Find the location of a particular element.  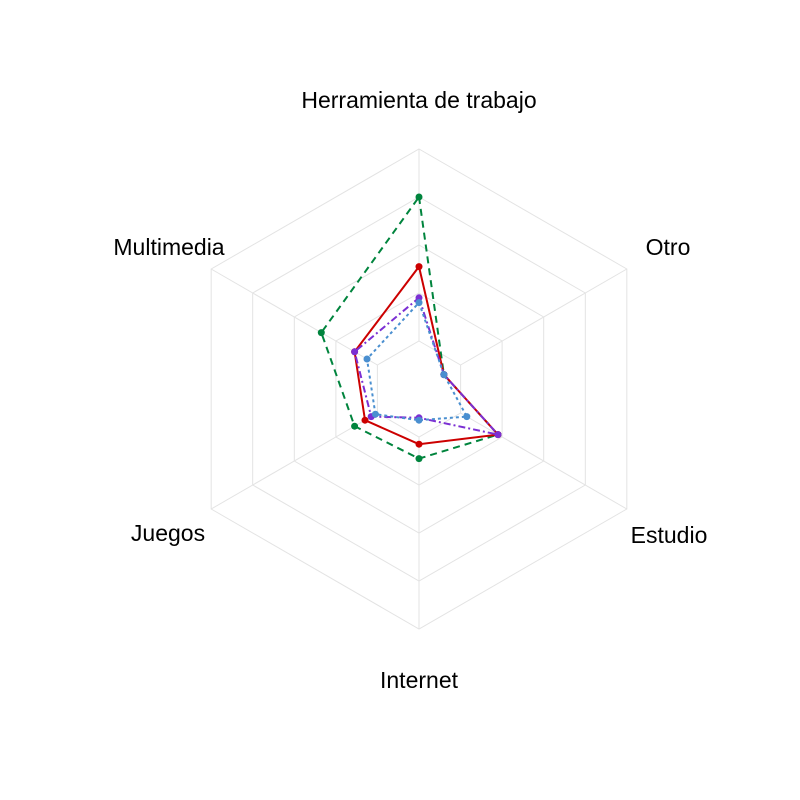

series-blue-line is located at coordinates (417, 361).